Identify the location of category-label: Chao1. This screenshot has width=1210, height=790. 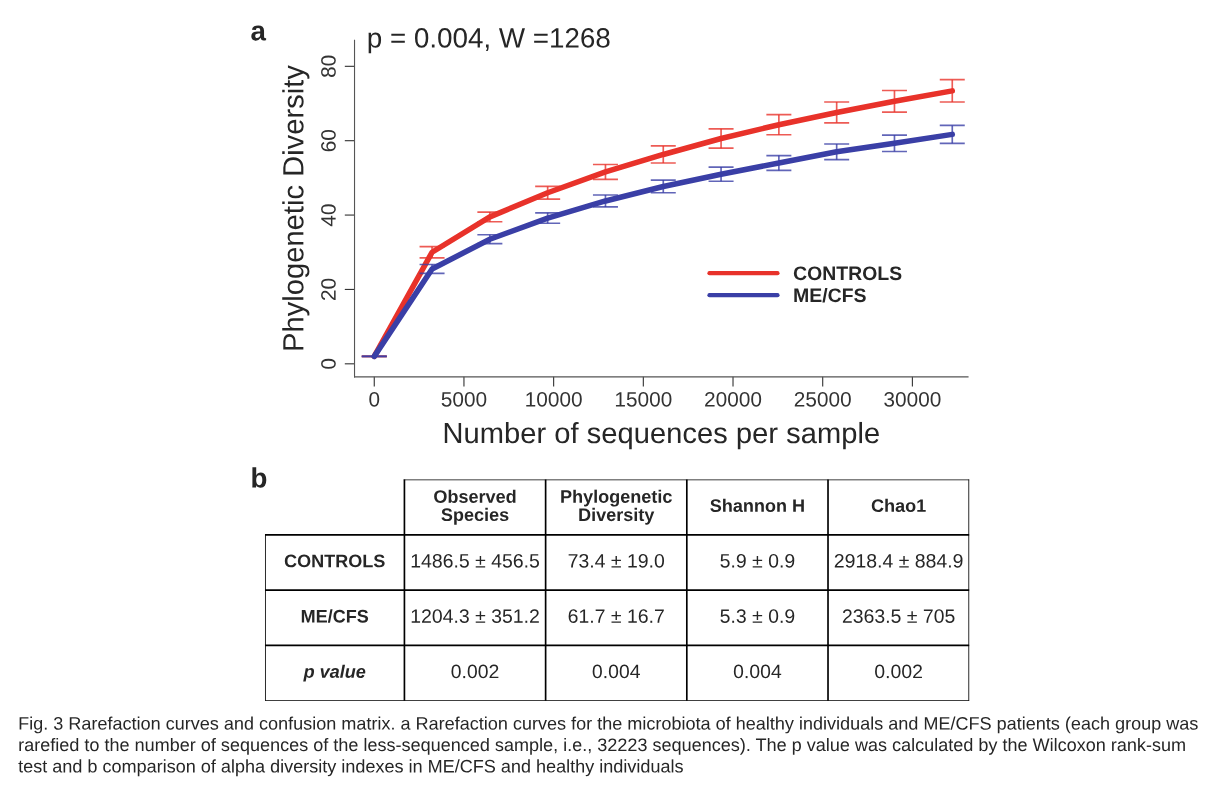
(898, 505).